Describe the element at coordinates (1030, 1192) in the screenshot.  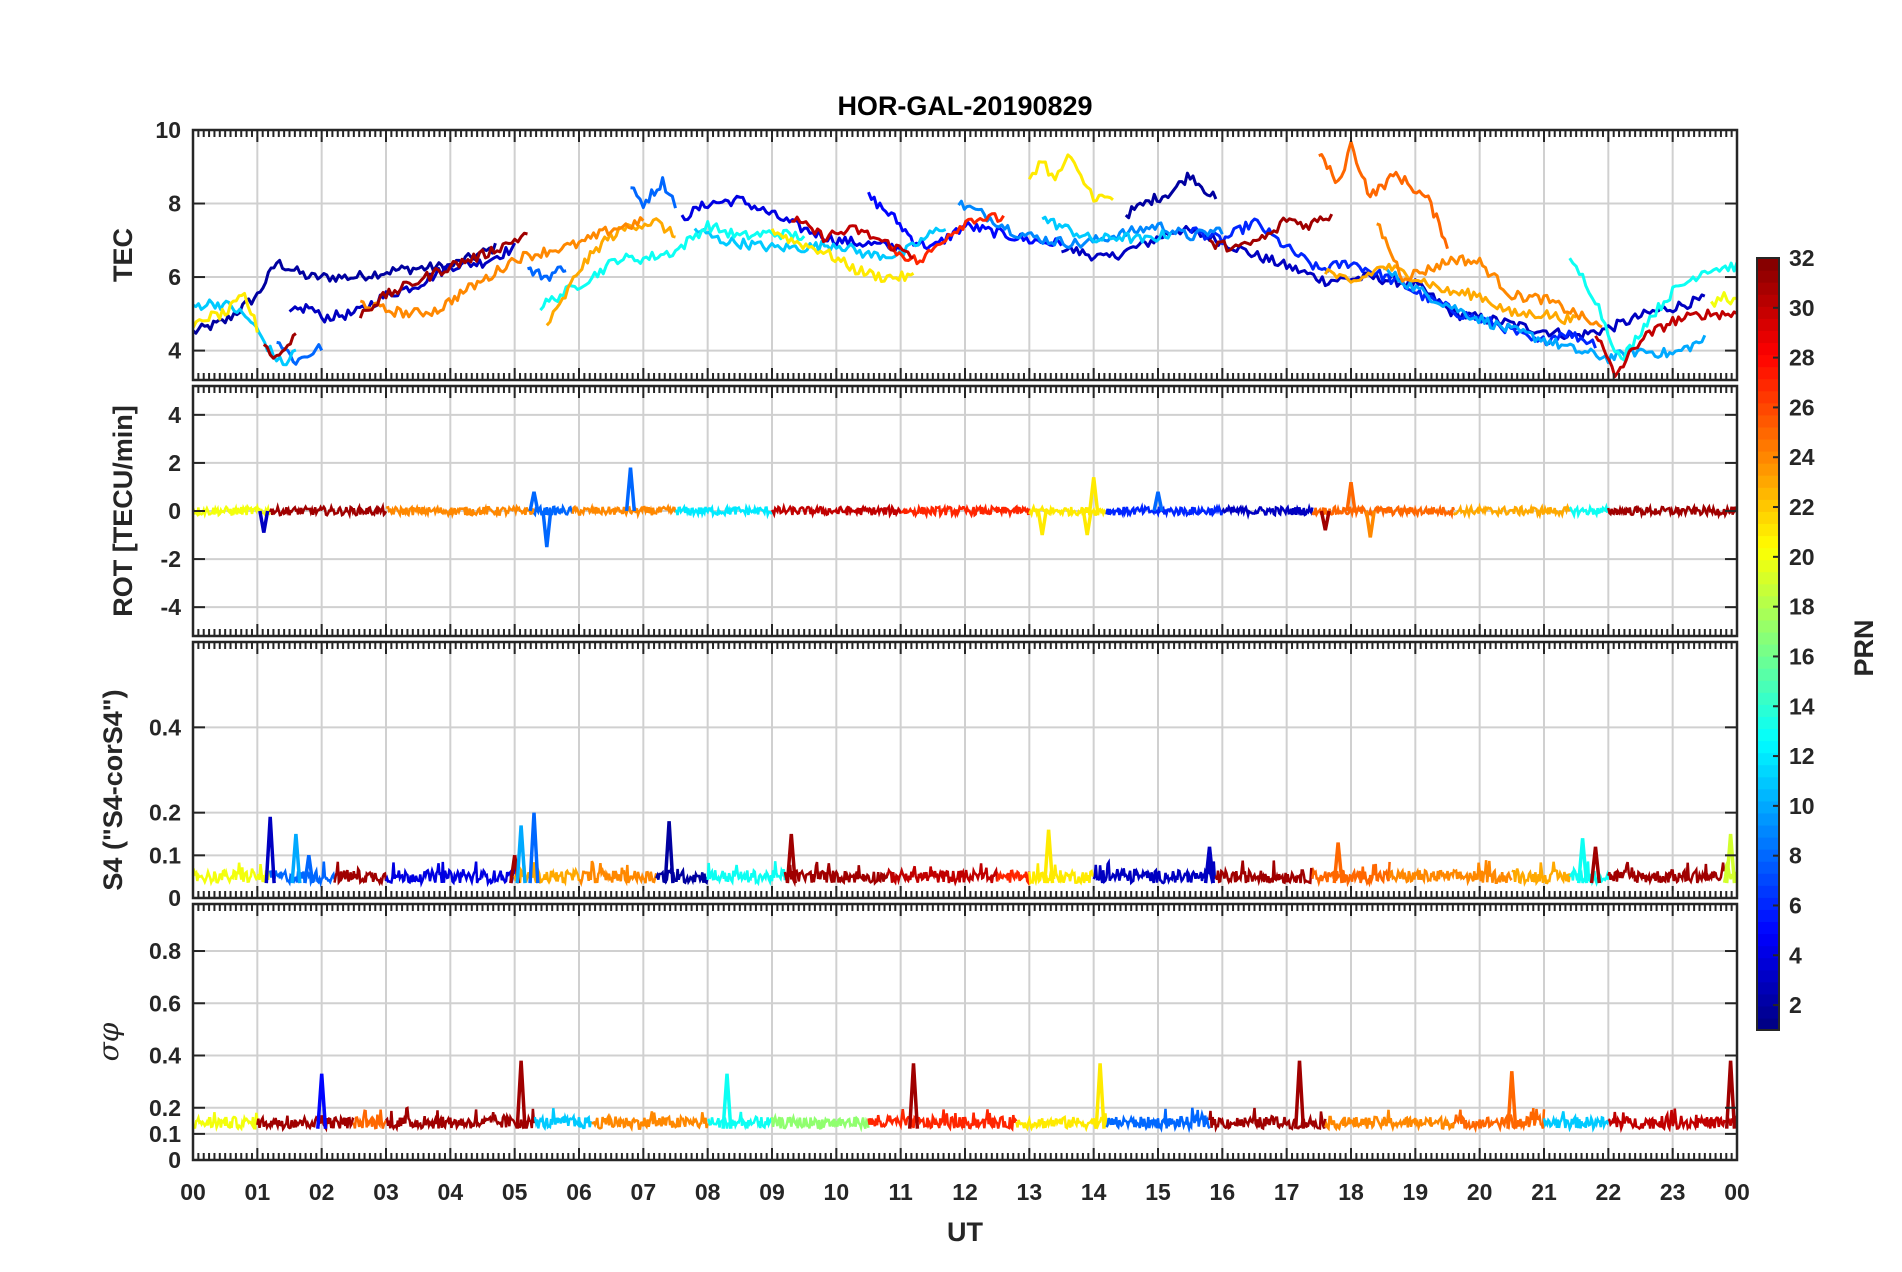
I see `x-tick-label: 13` at that location.